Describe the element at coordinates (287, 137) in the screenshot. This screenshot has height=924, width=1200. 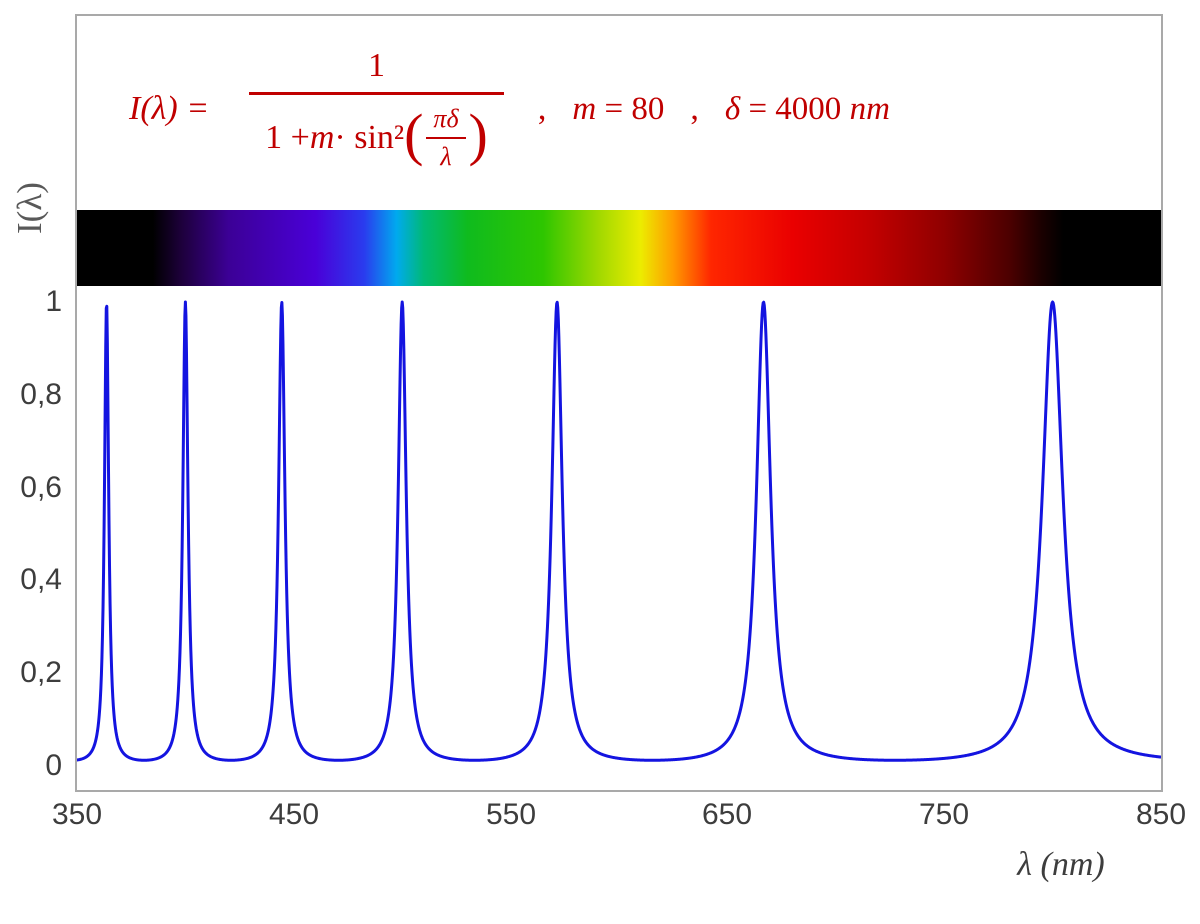
I see `denominator-text: 1 +` at that location.